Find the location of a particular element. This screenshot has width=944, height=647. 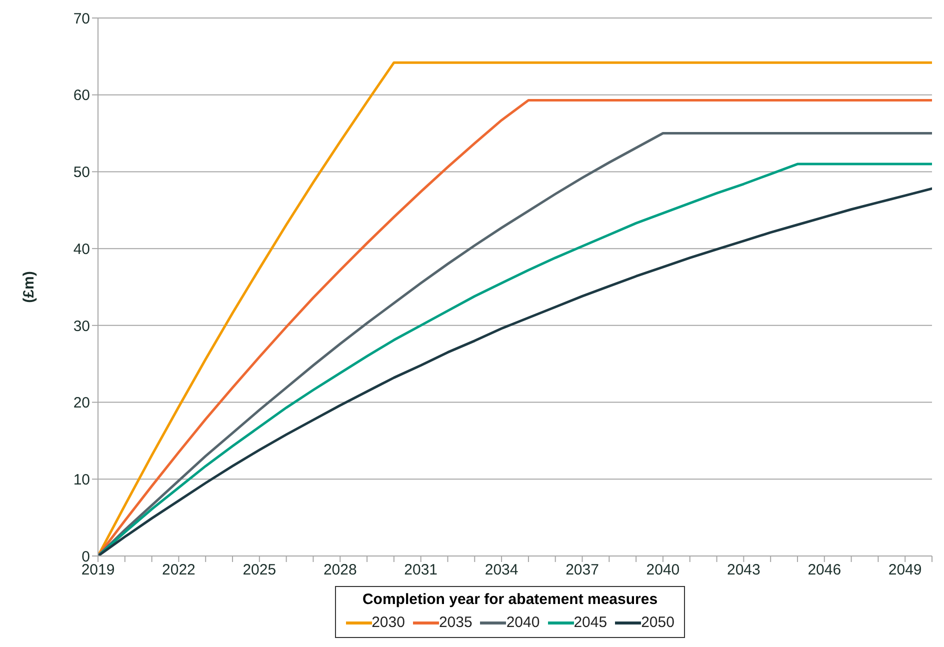

y-tick-label: 30 is located at coordinates (81, 326).